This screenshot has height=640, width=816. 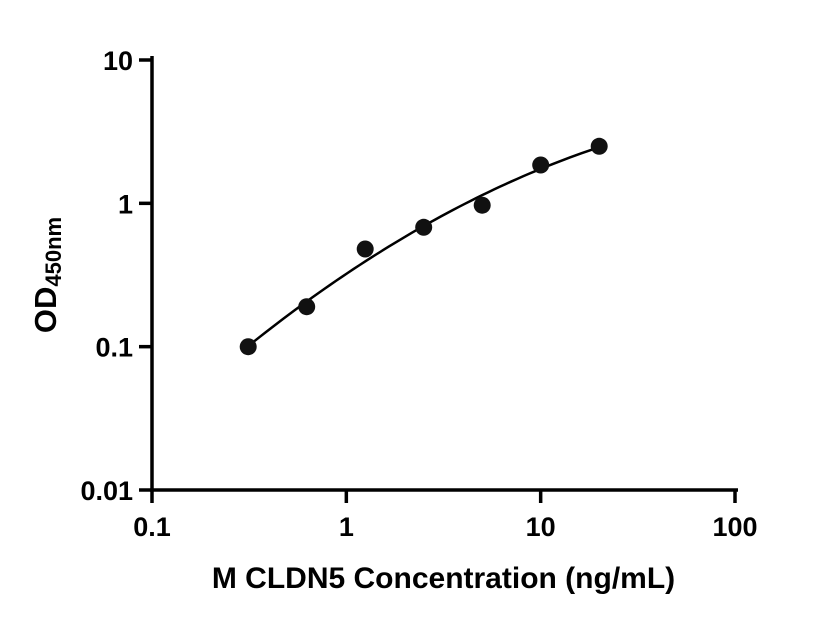 I want to click on y-axis-label: OD450nm, so click(x=47, y=275).